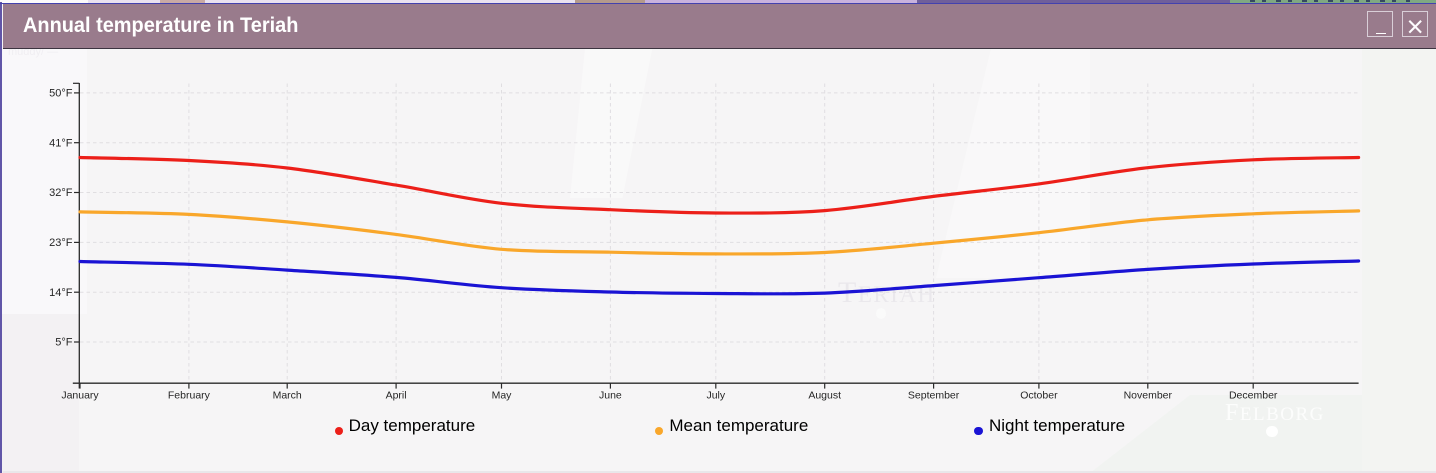  I want to click on svg-text: May, so click(502, 396).